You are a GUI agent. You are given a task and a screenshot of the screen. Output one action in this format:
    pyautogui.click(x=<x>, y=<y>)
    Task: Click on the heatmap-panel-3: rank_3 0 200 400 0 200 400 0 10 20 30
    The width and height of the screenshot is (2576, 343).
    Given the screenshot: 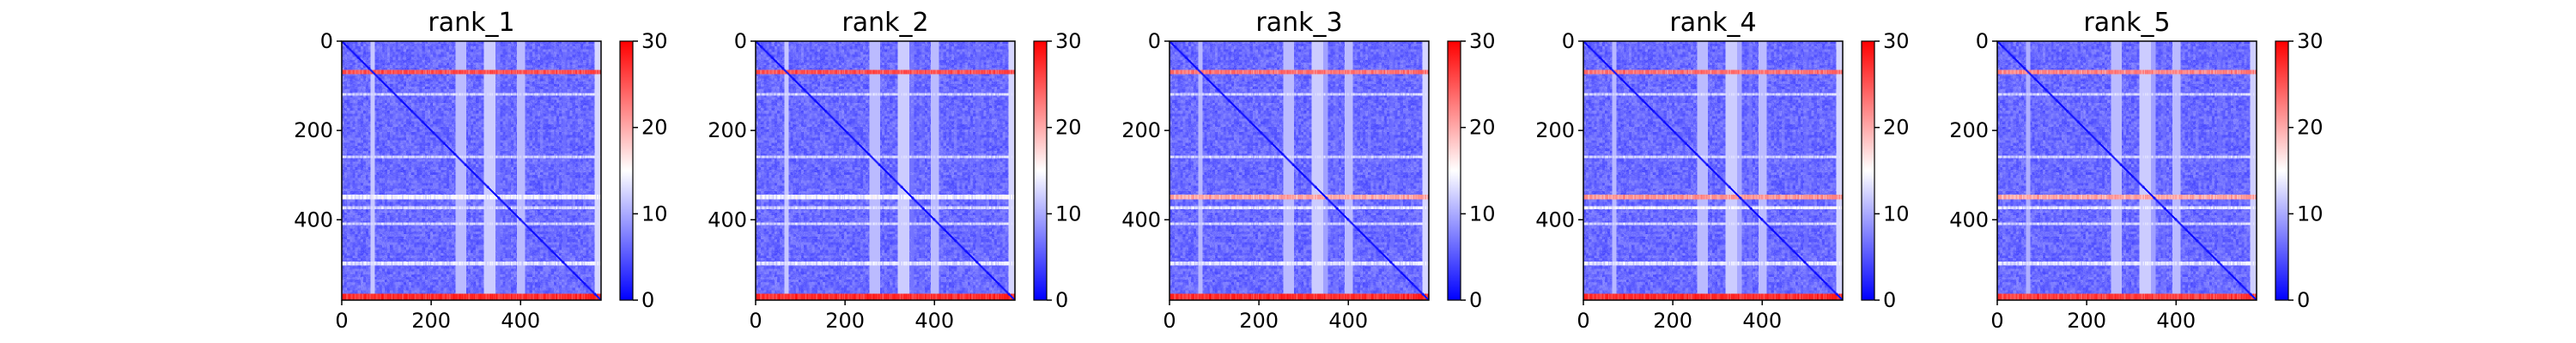 What is the action you would take?
    pyautogui.click(x=1308, y=171)
    